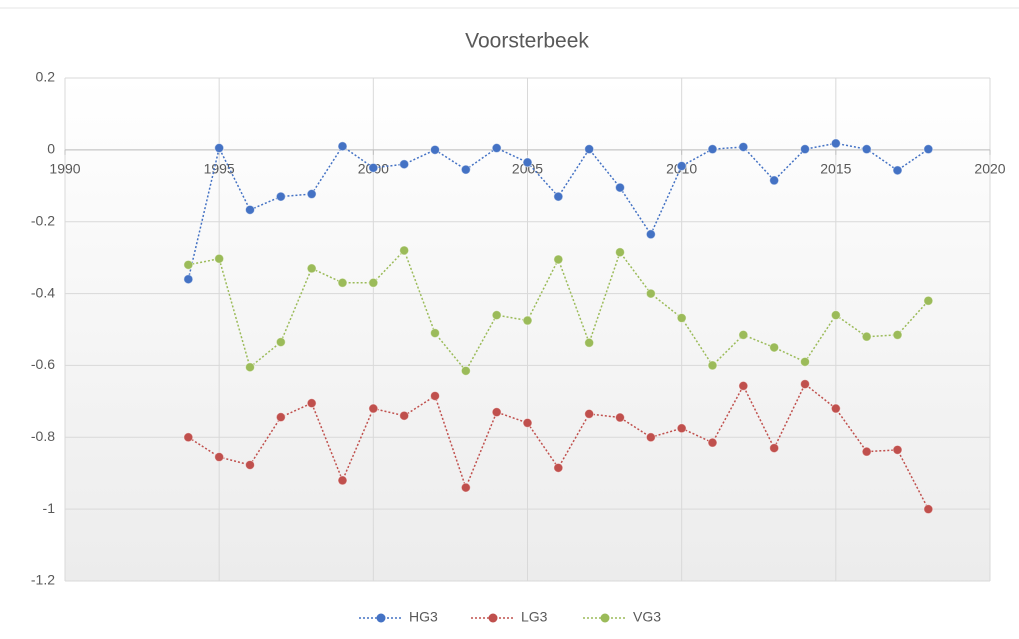 The image size is (1019, 639). Describe the element at coordinates (46, 77) in the screenshot. I see `y-tick-label: 0.2` at that location.